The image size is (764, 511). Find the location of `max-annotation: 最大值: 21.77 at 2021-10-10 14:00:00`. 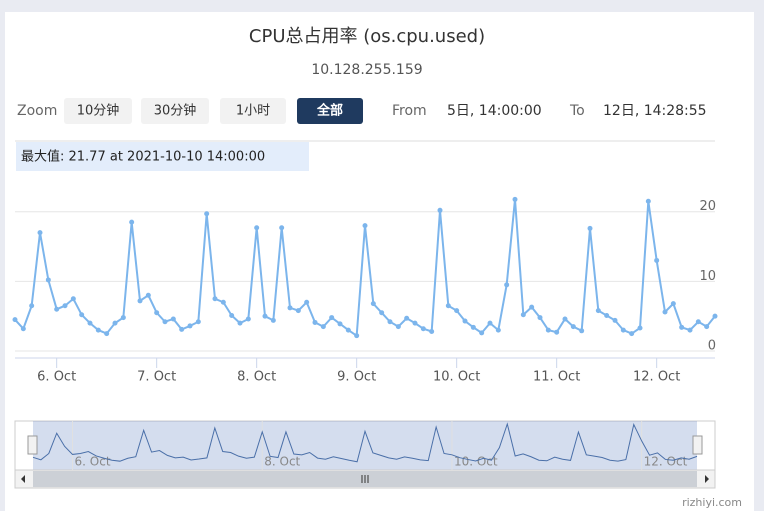

max-annotation: 最大值: 21.77 at 2021-10-10 14:00:00 is located at coordinates (143, 157).